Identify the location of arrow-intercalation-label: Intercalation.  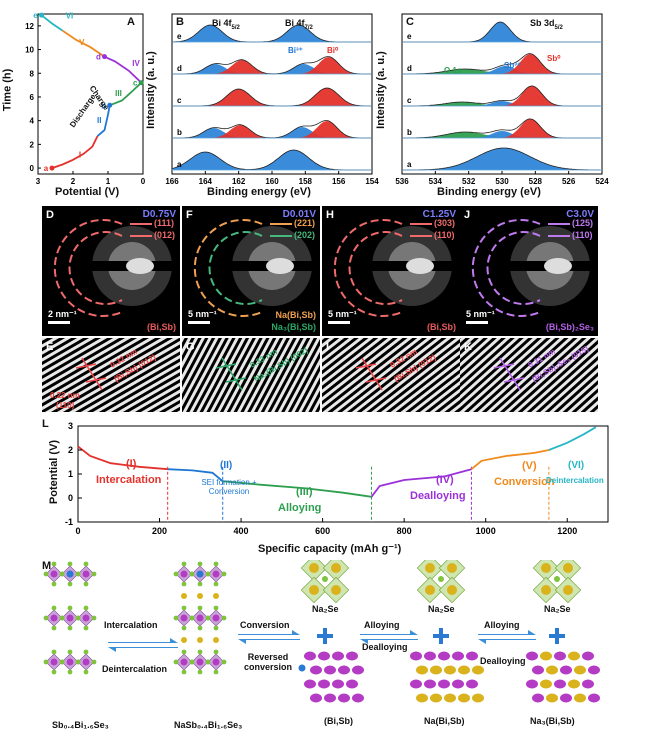
(131, 625).